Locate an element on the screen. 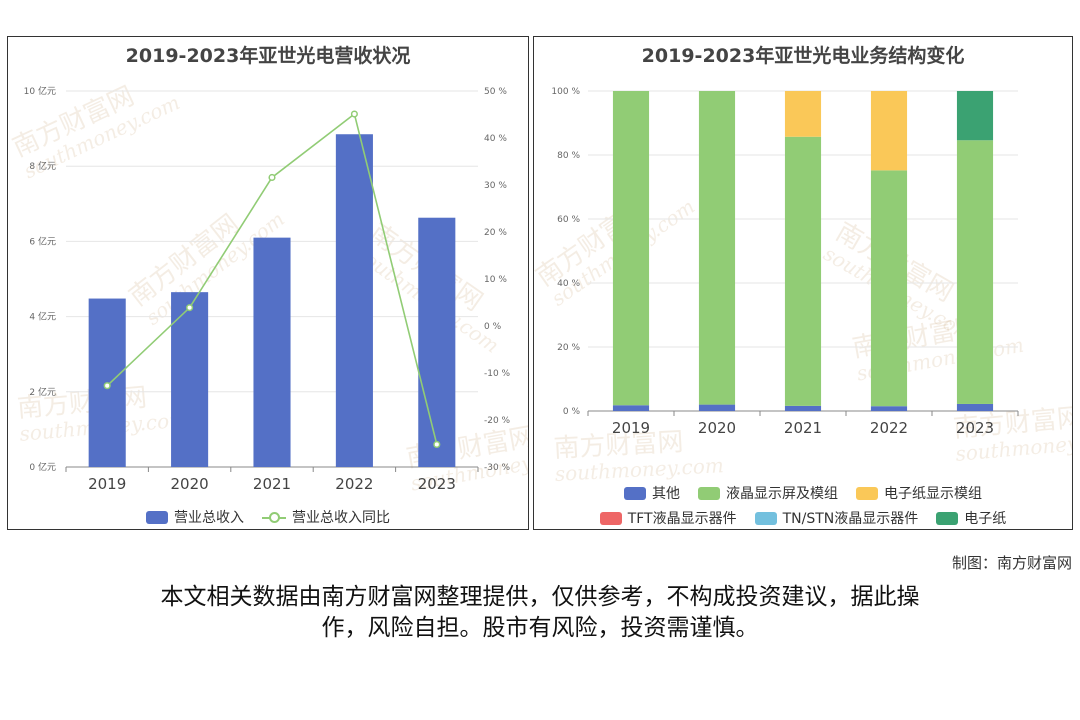  yoy-point-2019 is located at coordinates (107, 386).